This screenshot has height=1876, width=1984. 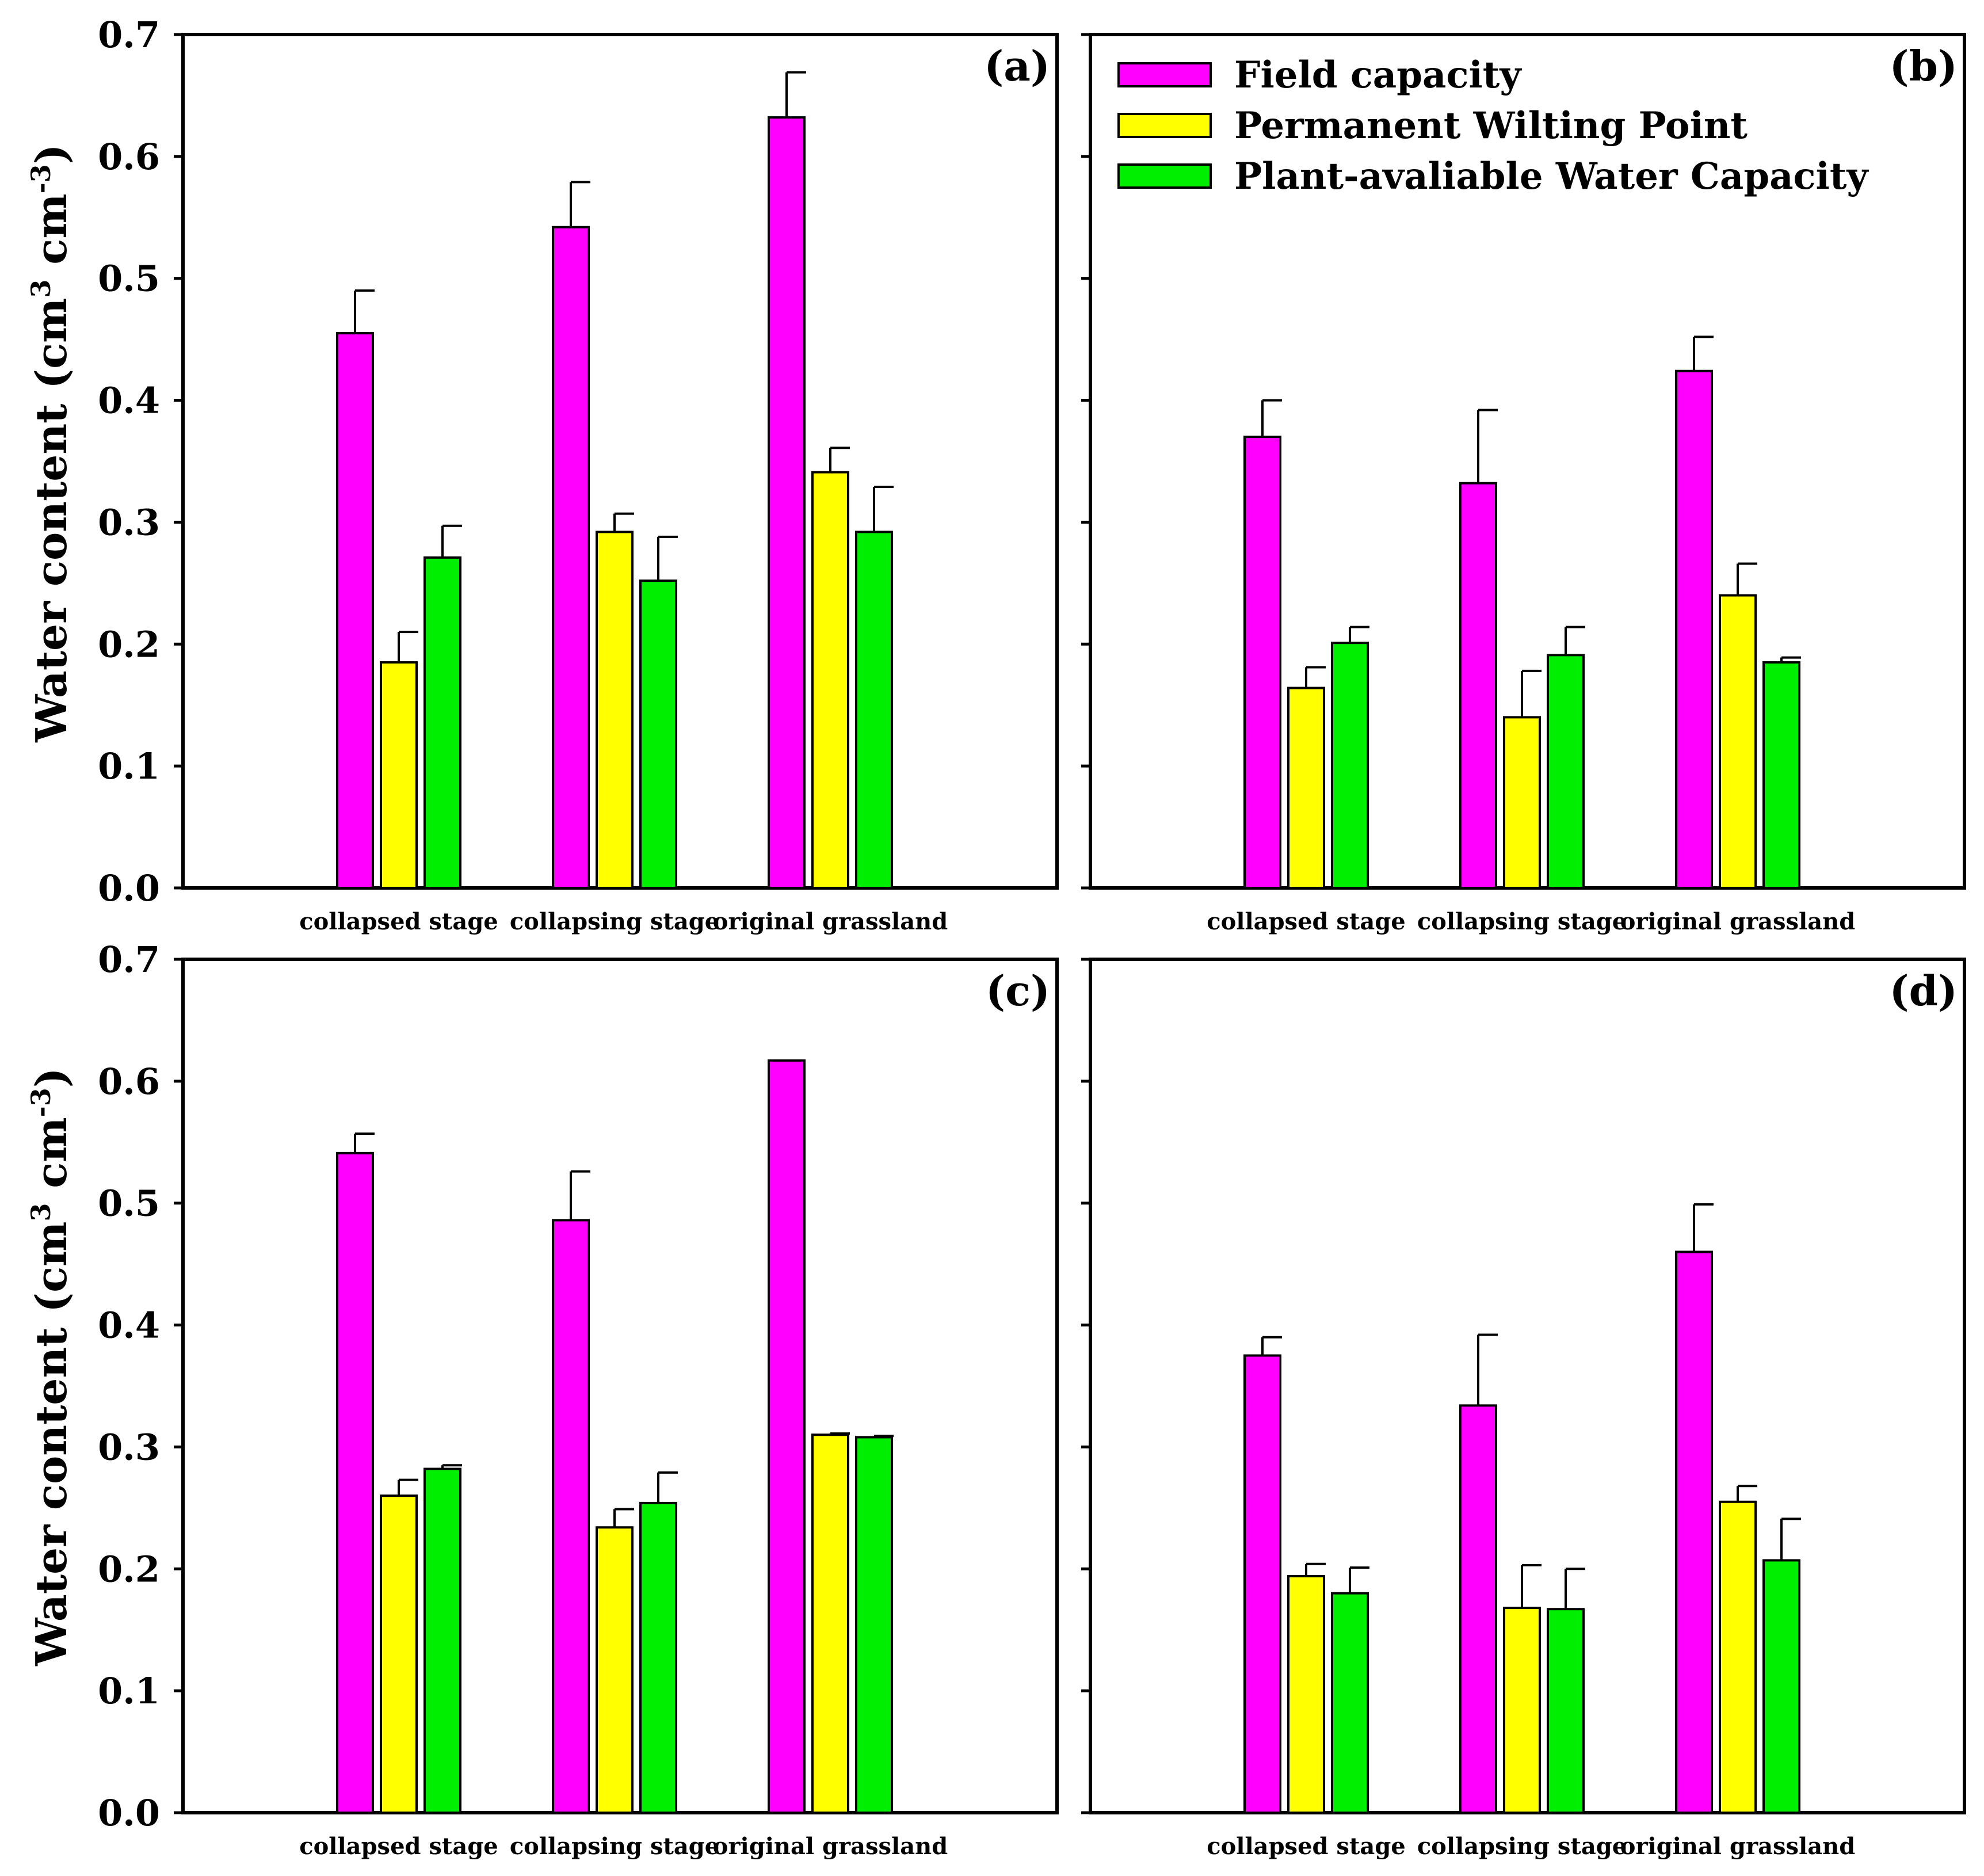 I want to click on bar-b-original-field-capacity, so click(x=1694, y=629).